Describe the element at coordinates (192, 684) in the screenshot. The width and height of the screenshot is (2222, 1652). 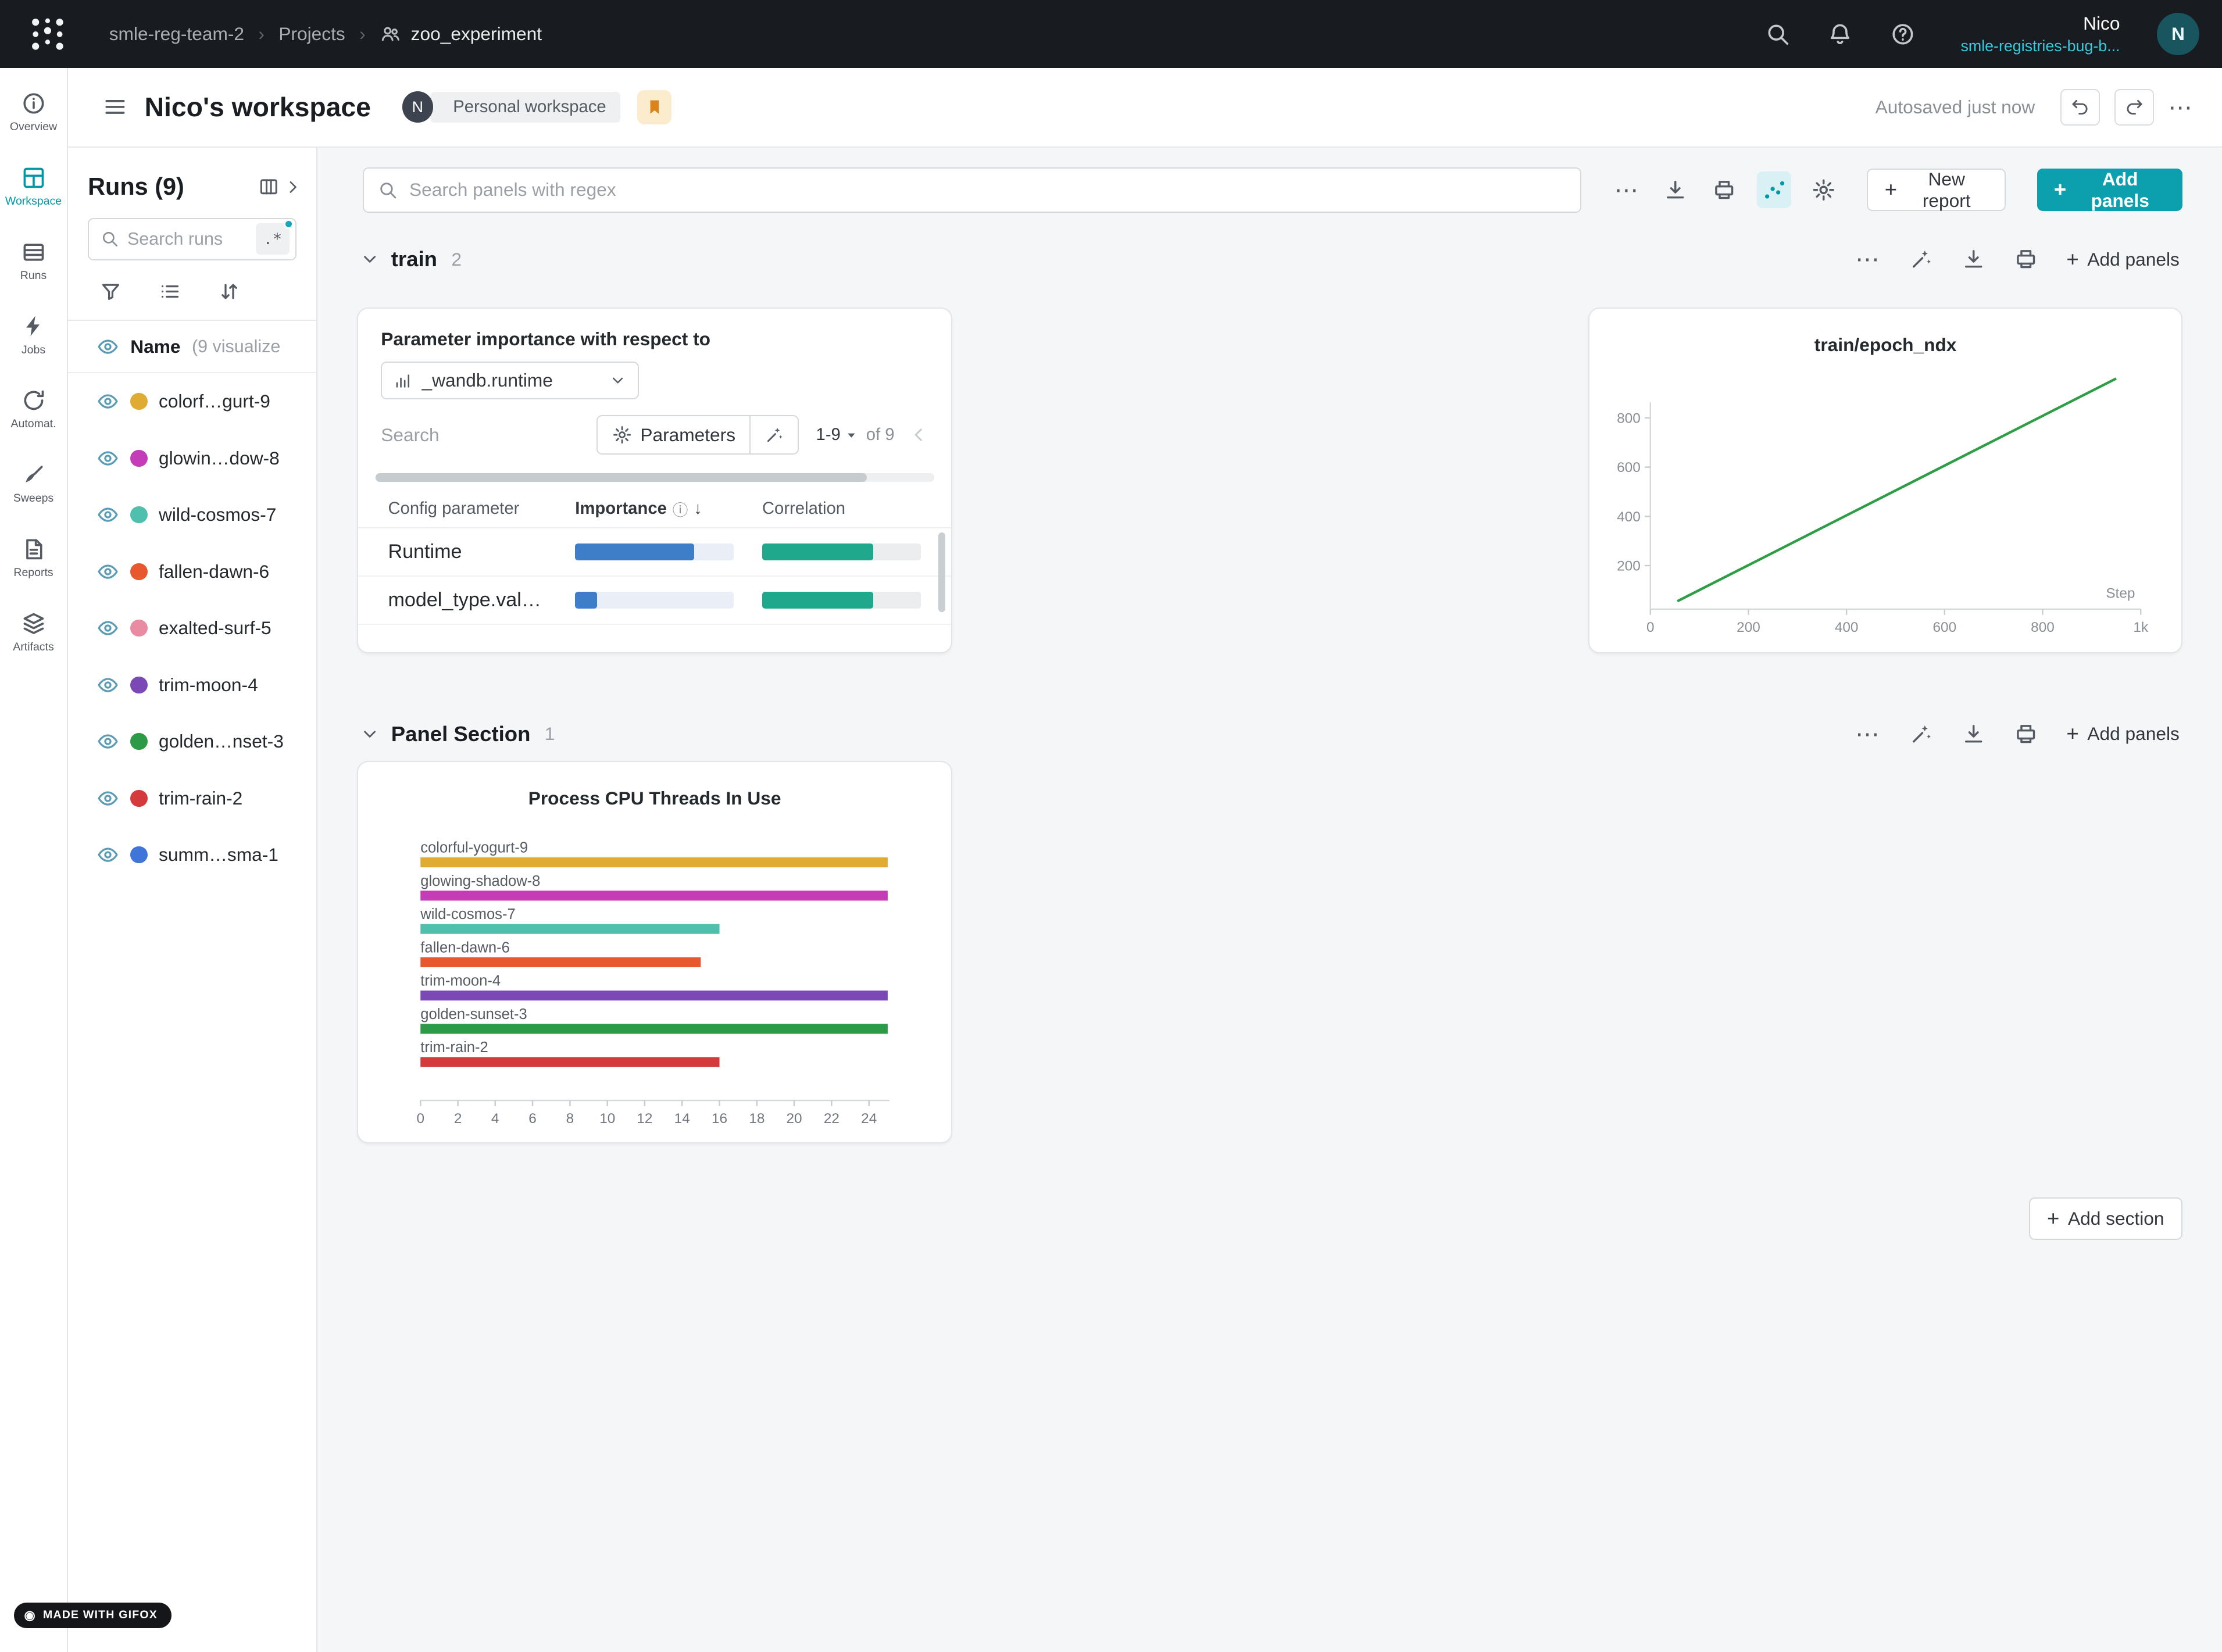
I see `run-row: trim-moon-4` at that location.